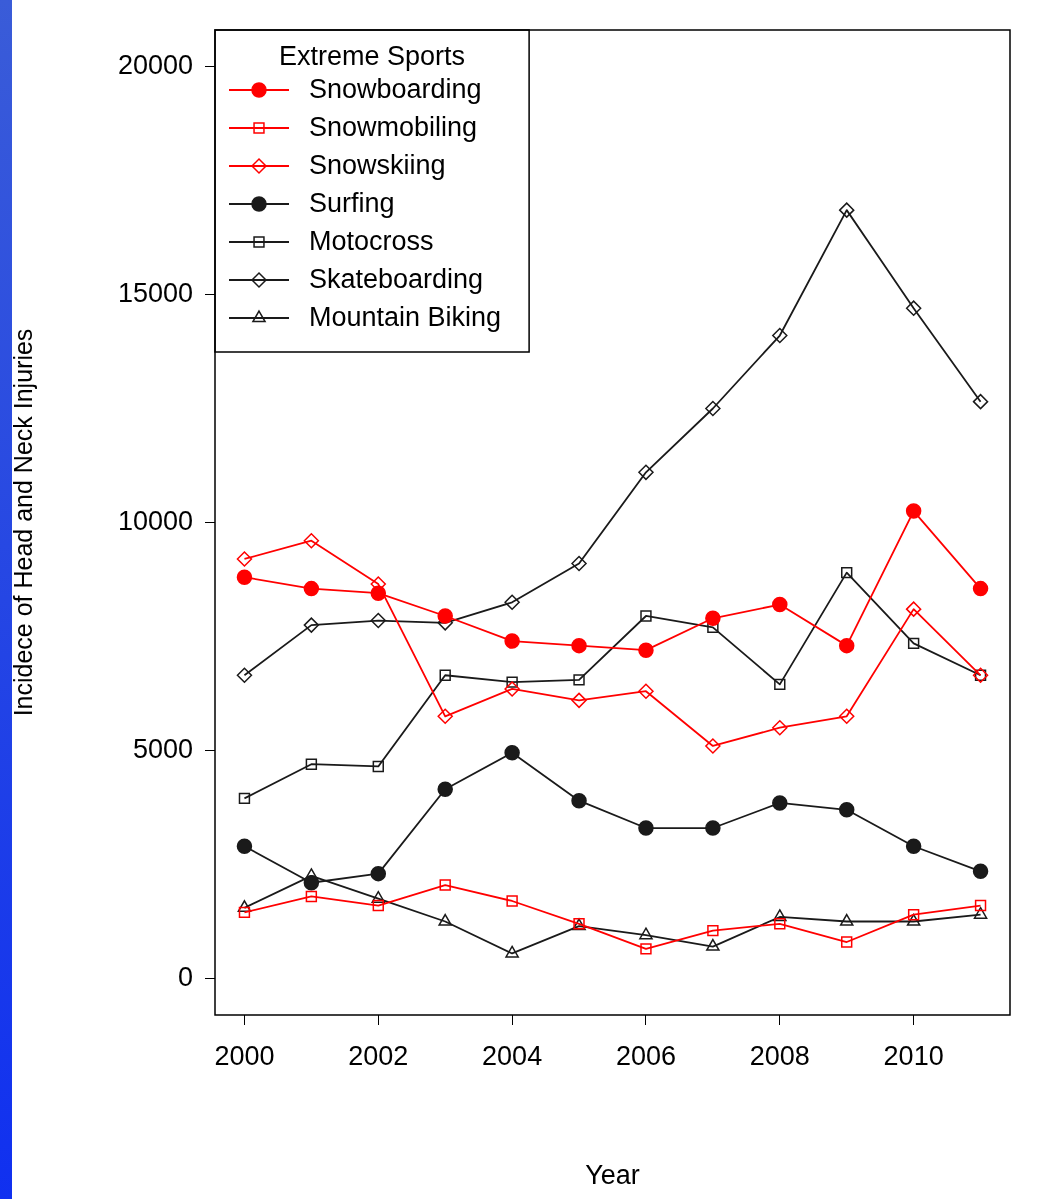 The width and height of the screenshot is (1038, 1199). I want to click on legend-label: Skateboarding, so click(396, 279).